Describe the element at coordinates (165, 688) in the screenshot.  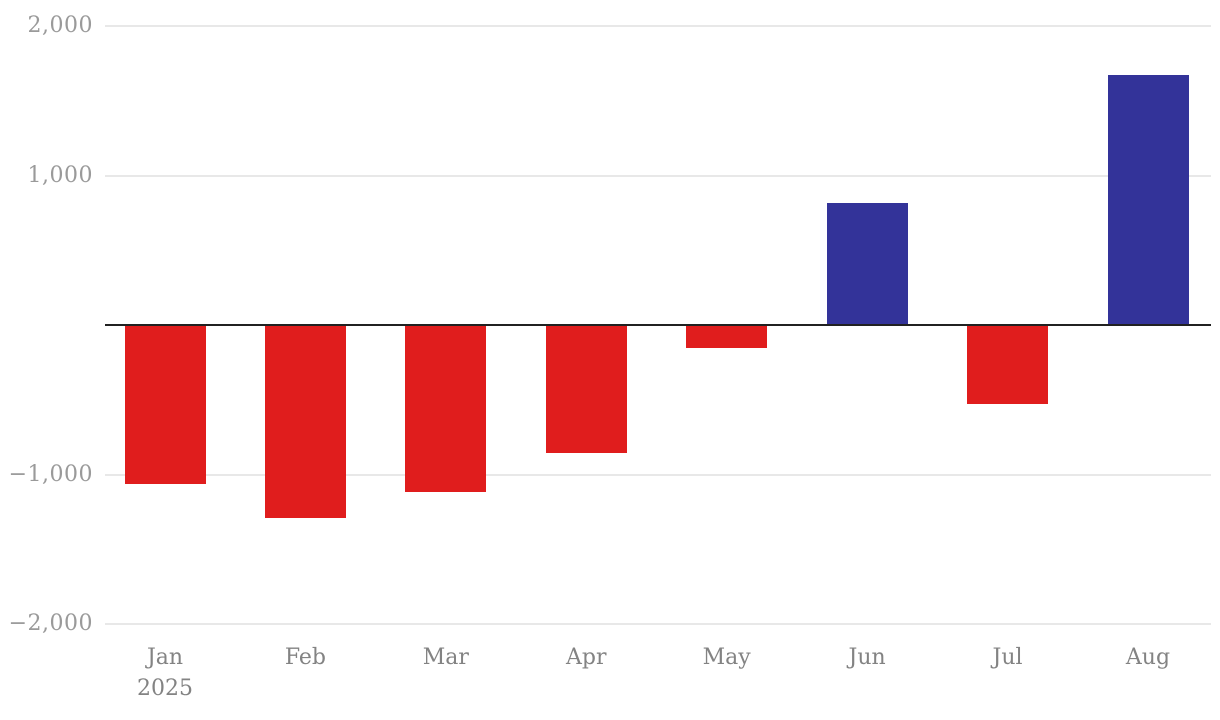
I see `x-tick-year-label: 2025` at that location.